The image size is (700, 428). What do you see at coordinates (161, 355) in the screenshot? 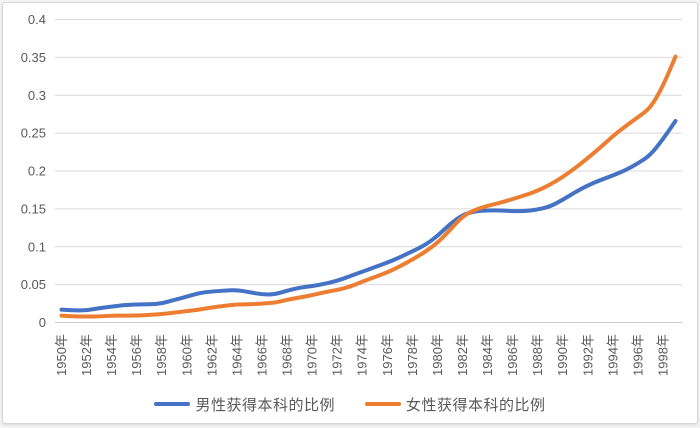
I see `x-axis-tick-label: 1958年` at bounding box center [161, 355].